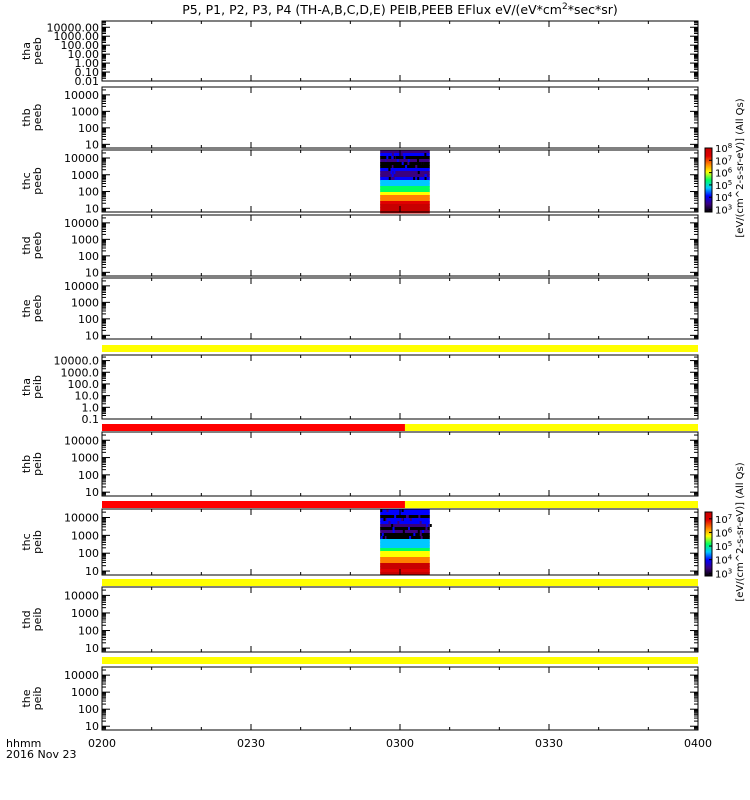  Describe the element at coordinates (73, 27) in the screenshot. I see `y-tick-label: 10000.00` at that location.